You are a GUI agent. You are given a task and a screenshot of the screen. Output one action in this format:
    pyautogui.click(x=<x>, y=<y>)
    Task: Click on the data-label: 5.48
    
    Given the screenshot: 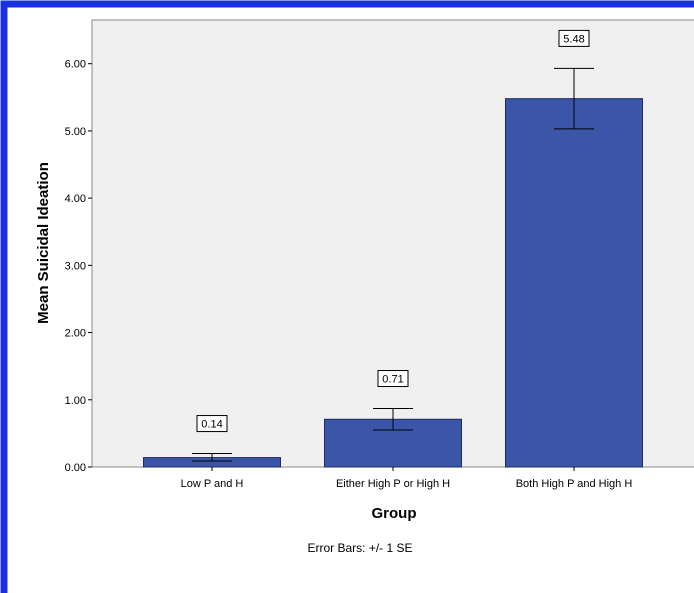 What is the action you would take?
    pyautogui.click(x=573, y=39)
    